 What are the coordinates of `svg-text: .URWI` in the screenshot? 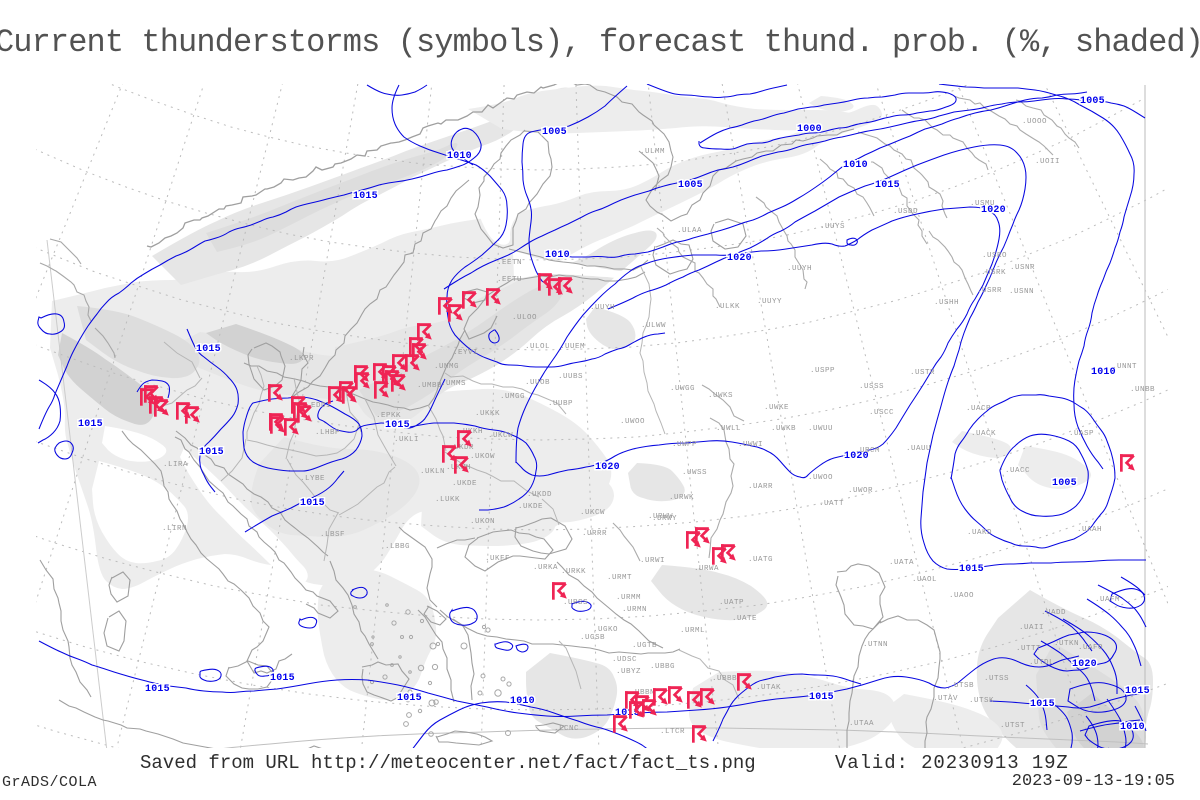 It's located at (652, 561).